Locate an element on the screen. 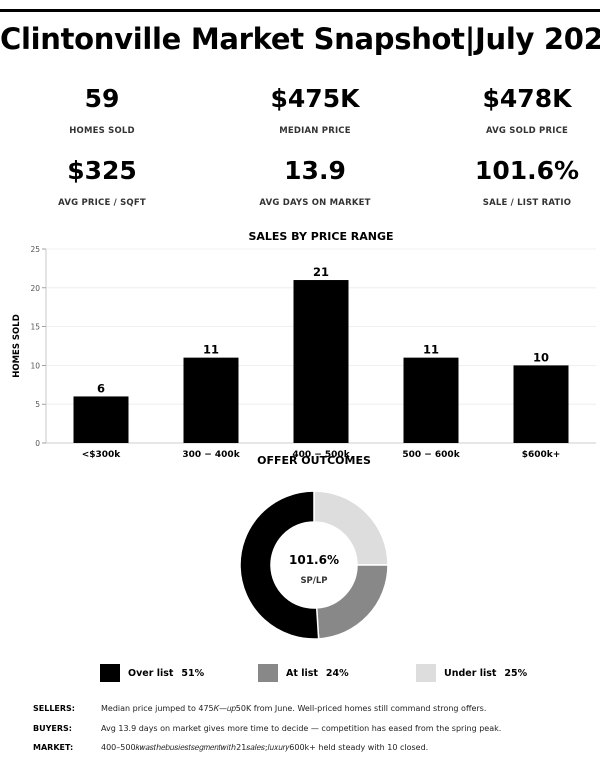 The height and width of the screenshot is (776, 600). y-tick-label: 5 is located at coordinates (37, 404).